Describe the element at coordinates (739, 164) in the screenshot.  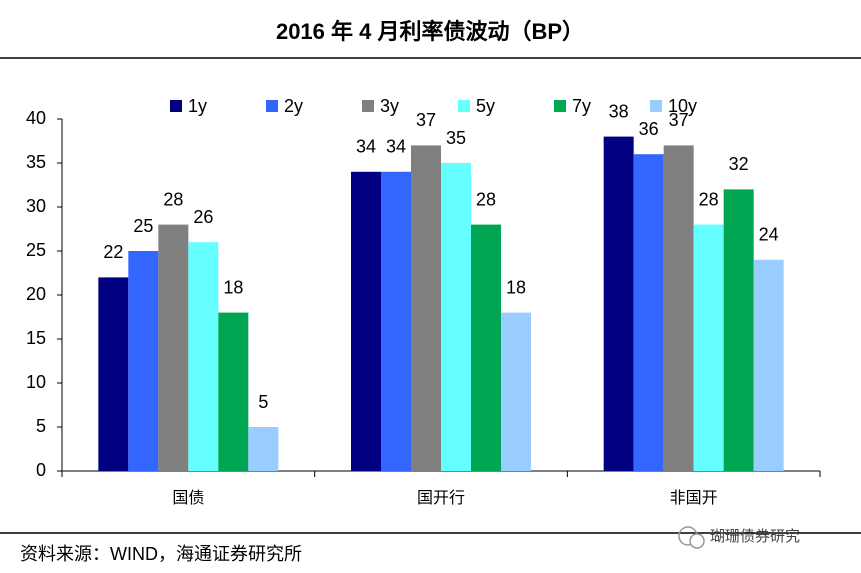
I see `value-label: 32` at that location.